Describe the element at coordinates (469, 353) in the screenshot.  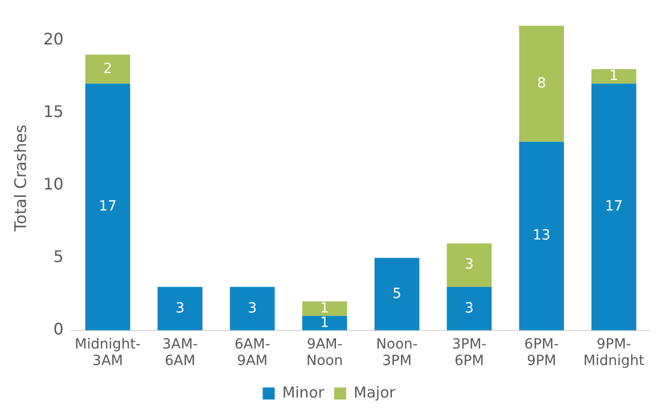
I see `x-tick-label: 3PM-6PM` at that location.